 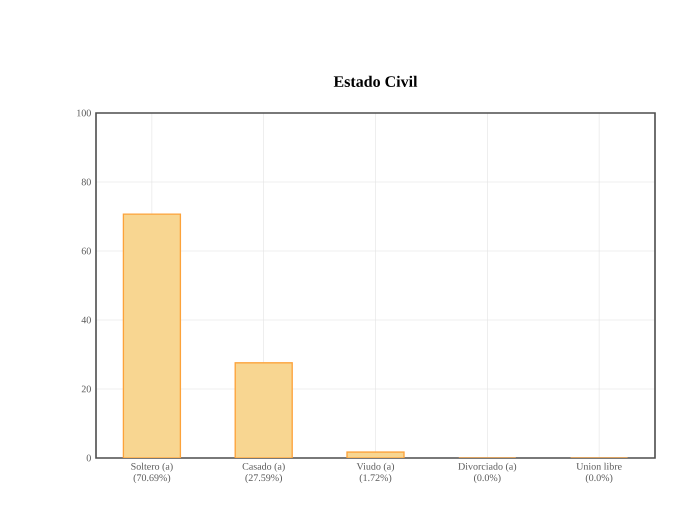 What do you see at coordinates (84, 113) in the screenshot?
I see `y-tick-label: 100` at bounding box center [84, 113].